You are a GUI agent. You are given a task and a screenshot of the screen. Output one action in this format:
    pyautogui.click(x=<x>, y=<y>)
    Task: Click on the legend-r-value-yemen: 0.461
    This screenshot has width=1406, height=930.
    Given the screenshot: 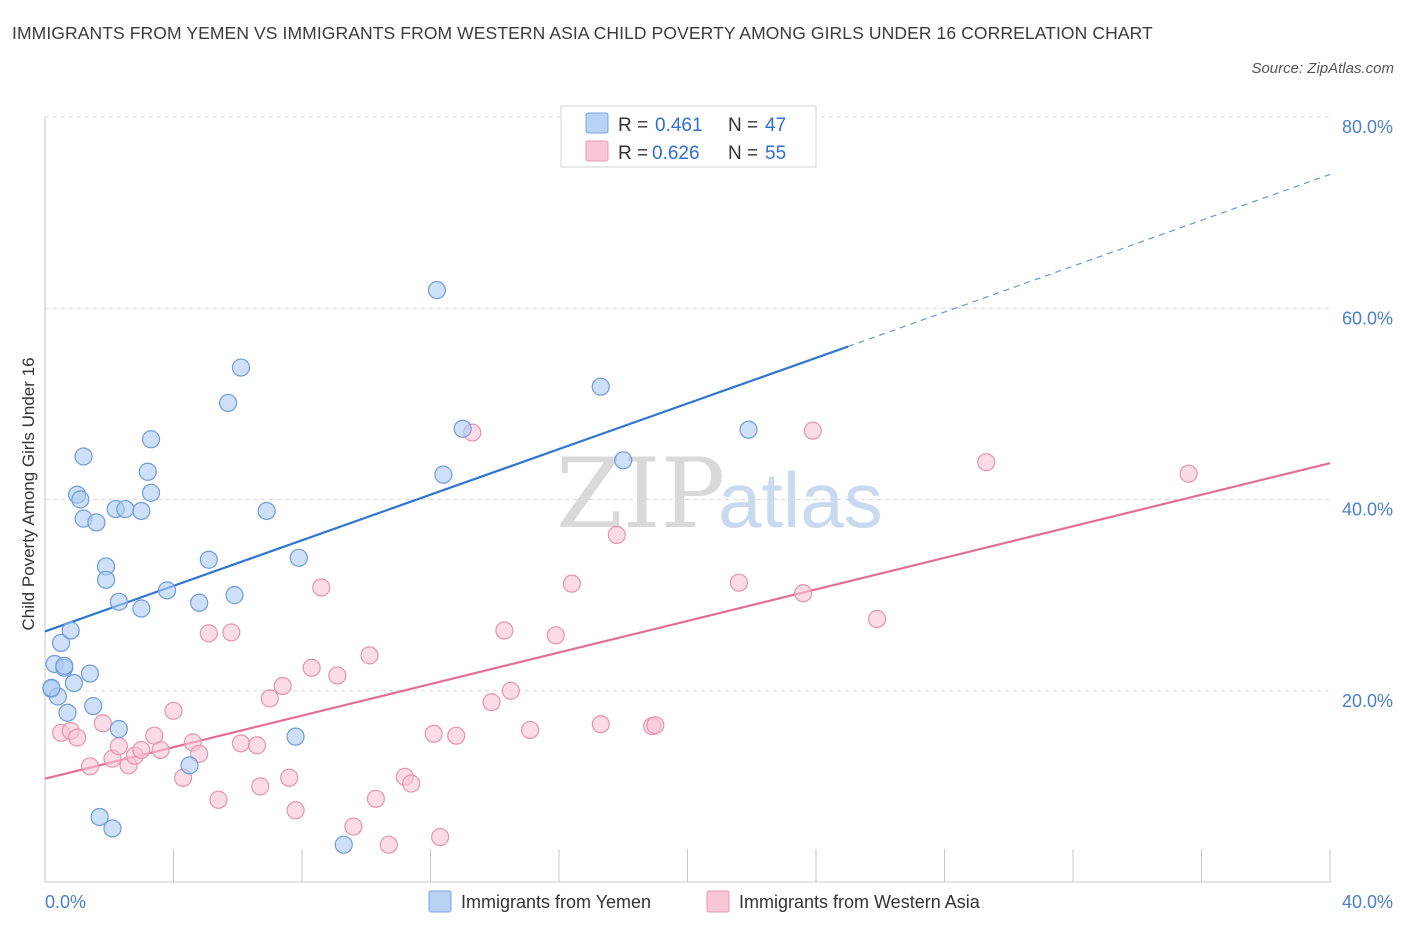 What is the action you would take?
    pyautogui.click(x=679, y=125)
    